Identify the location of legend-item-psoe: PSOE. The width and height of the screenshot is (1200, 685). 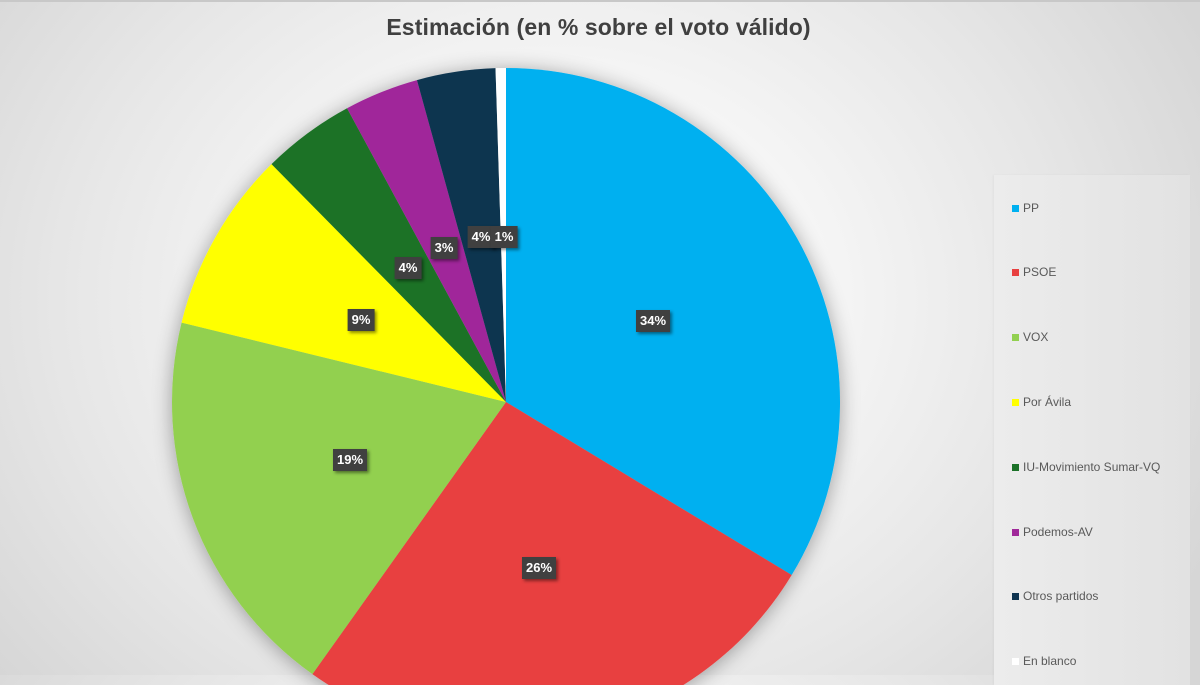
(1034, 272).